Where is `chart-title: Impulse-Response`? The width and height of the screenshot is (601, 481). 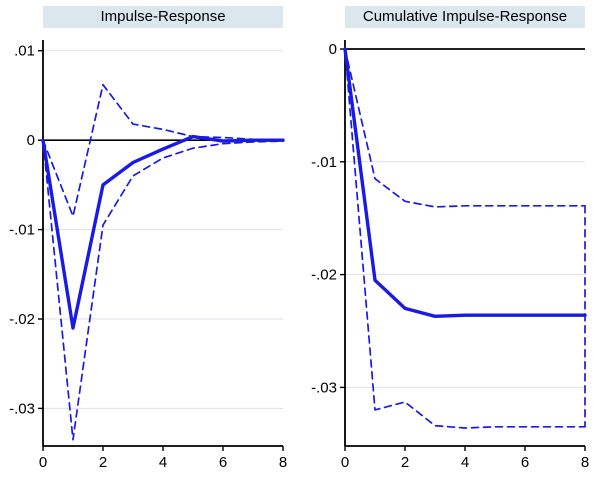
chart-title: Impulse-Response is located at coordinates (163, 17).